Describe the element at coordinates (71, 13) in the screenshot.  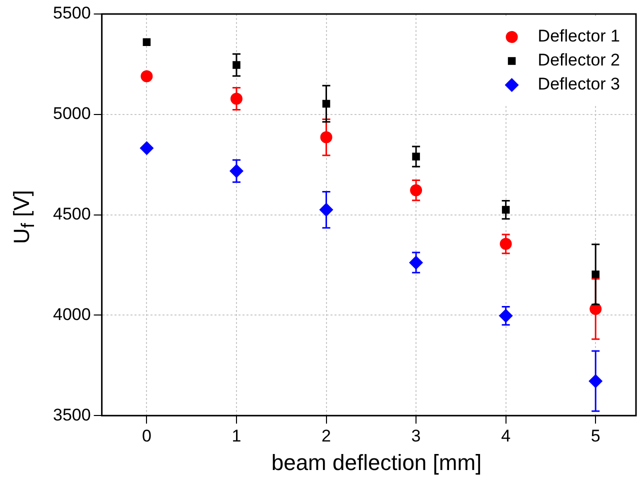
I see `y-tick-label: 5500` at that location.